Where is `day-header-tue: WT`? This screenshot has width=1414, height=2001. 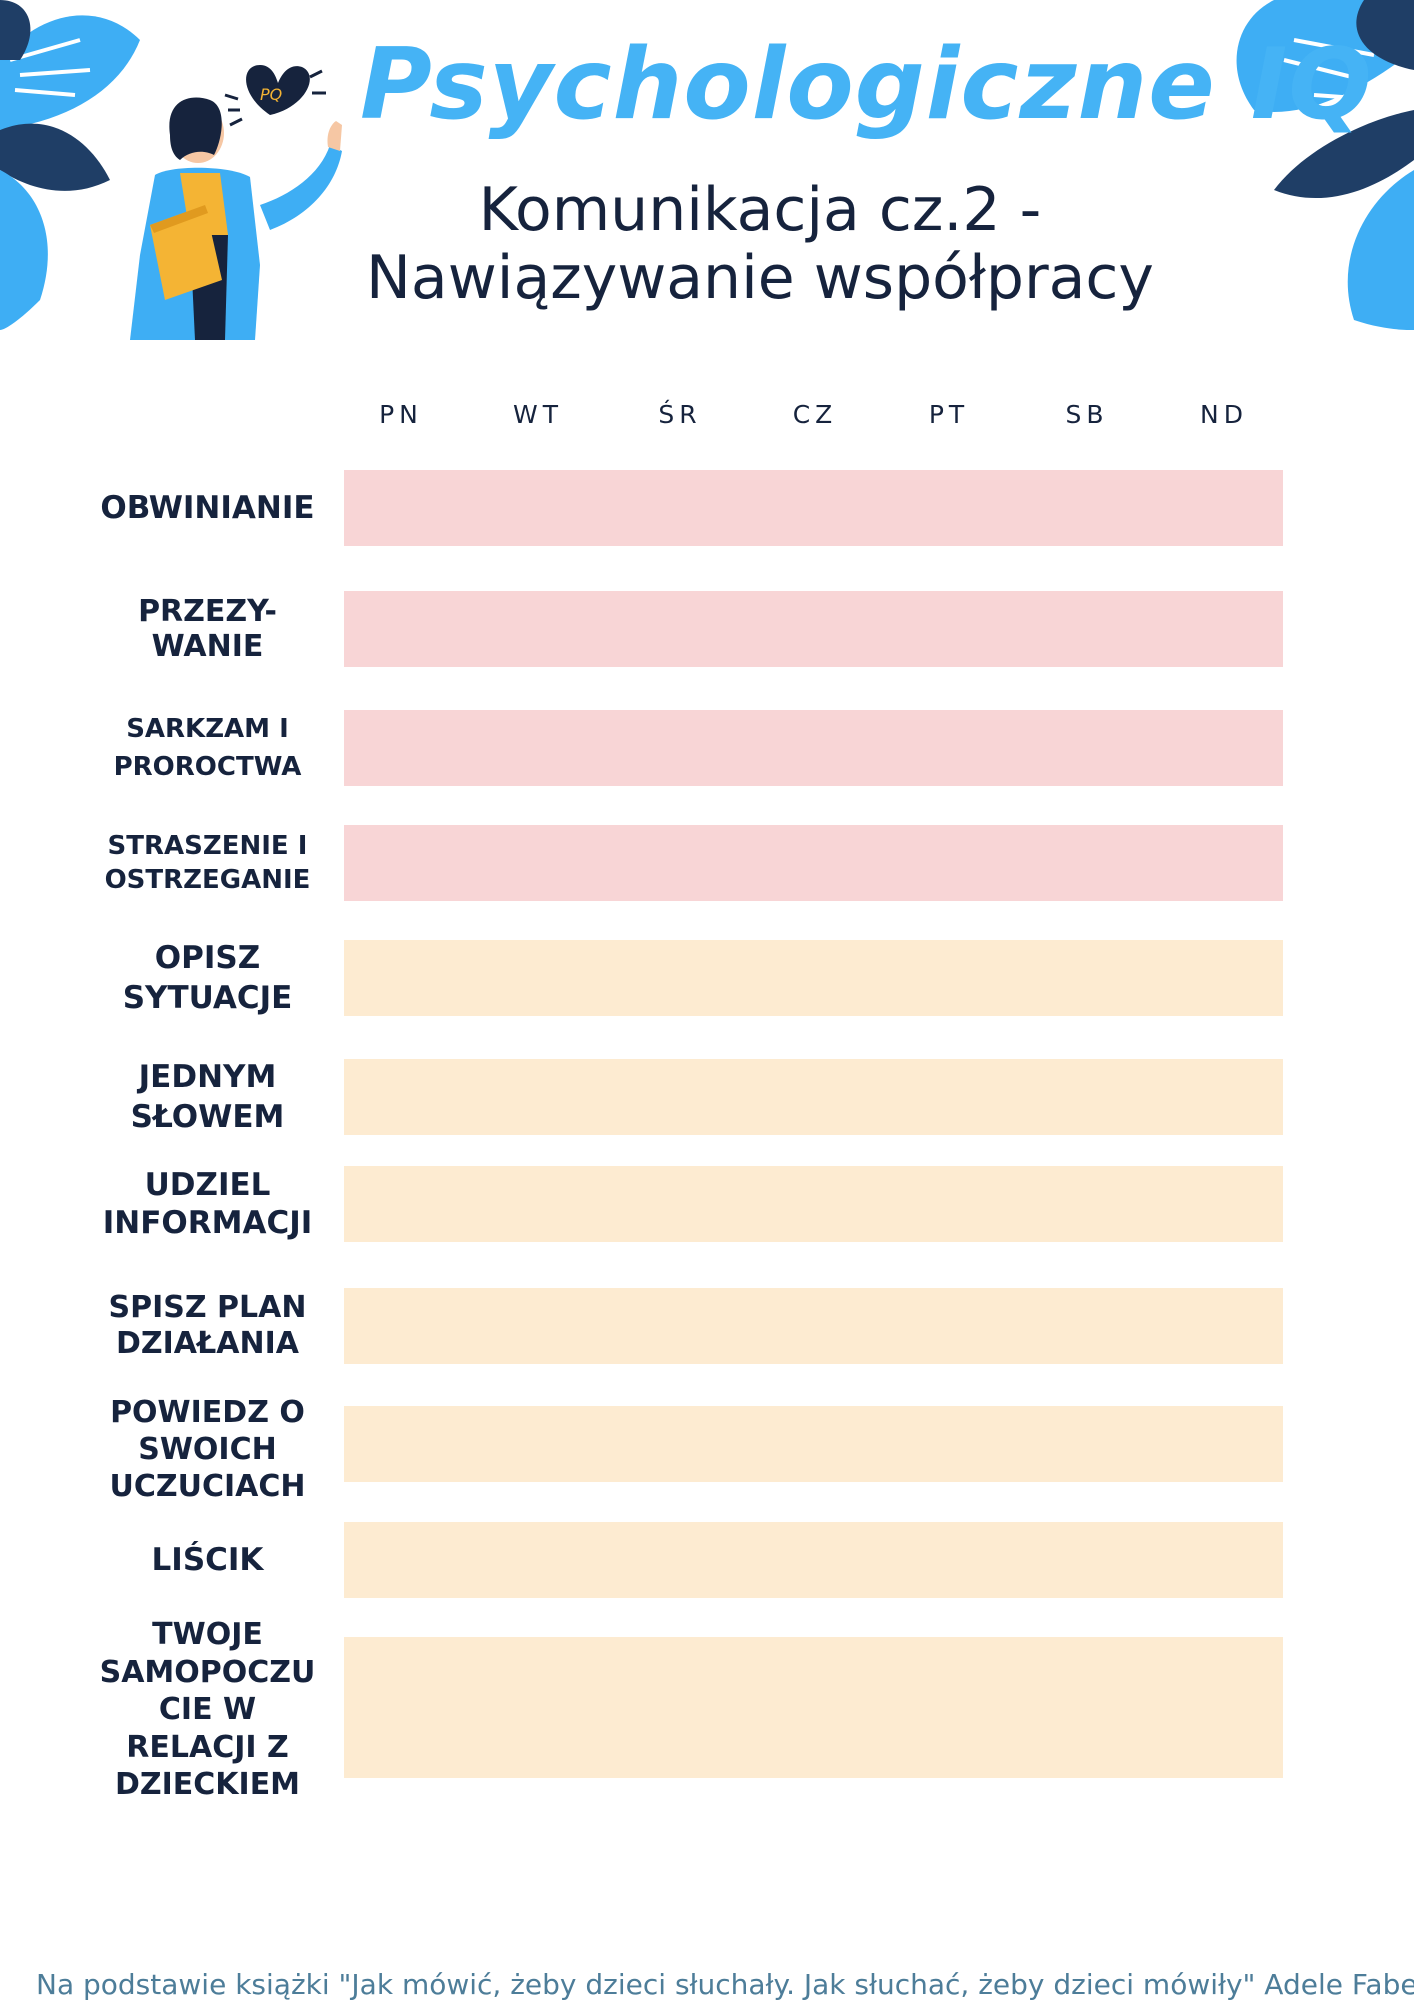 day-header-tue: WT is located at coordinates (538, 414).